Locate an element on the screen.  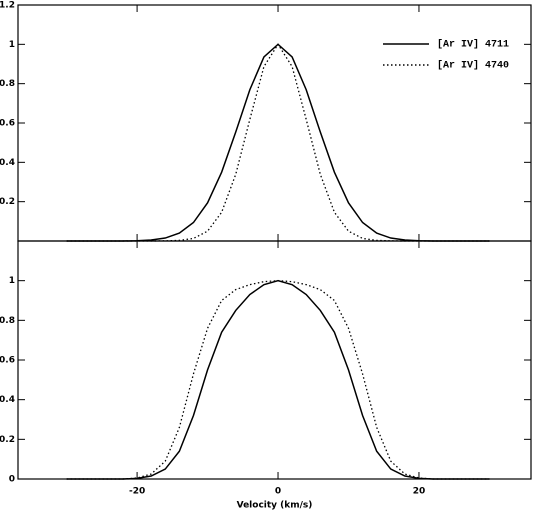
legend: [Ar IV] 4711 [Ar IV] 4740 is located at coordinates (446, 55).